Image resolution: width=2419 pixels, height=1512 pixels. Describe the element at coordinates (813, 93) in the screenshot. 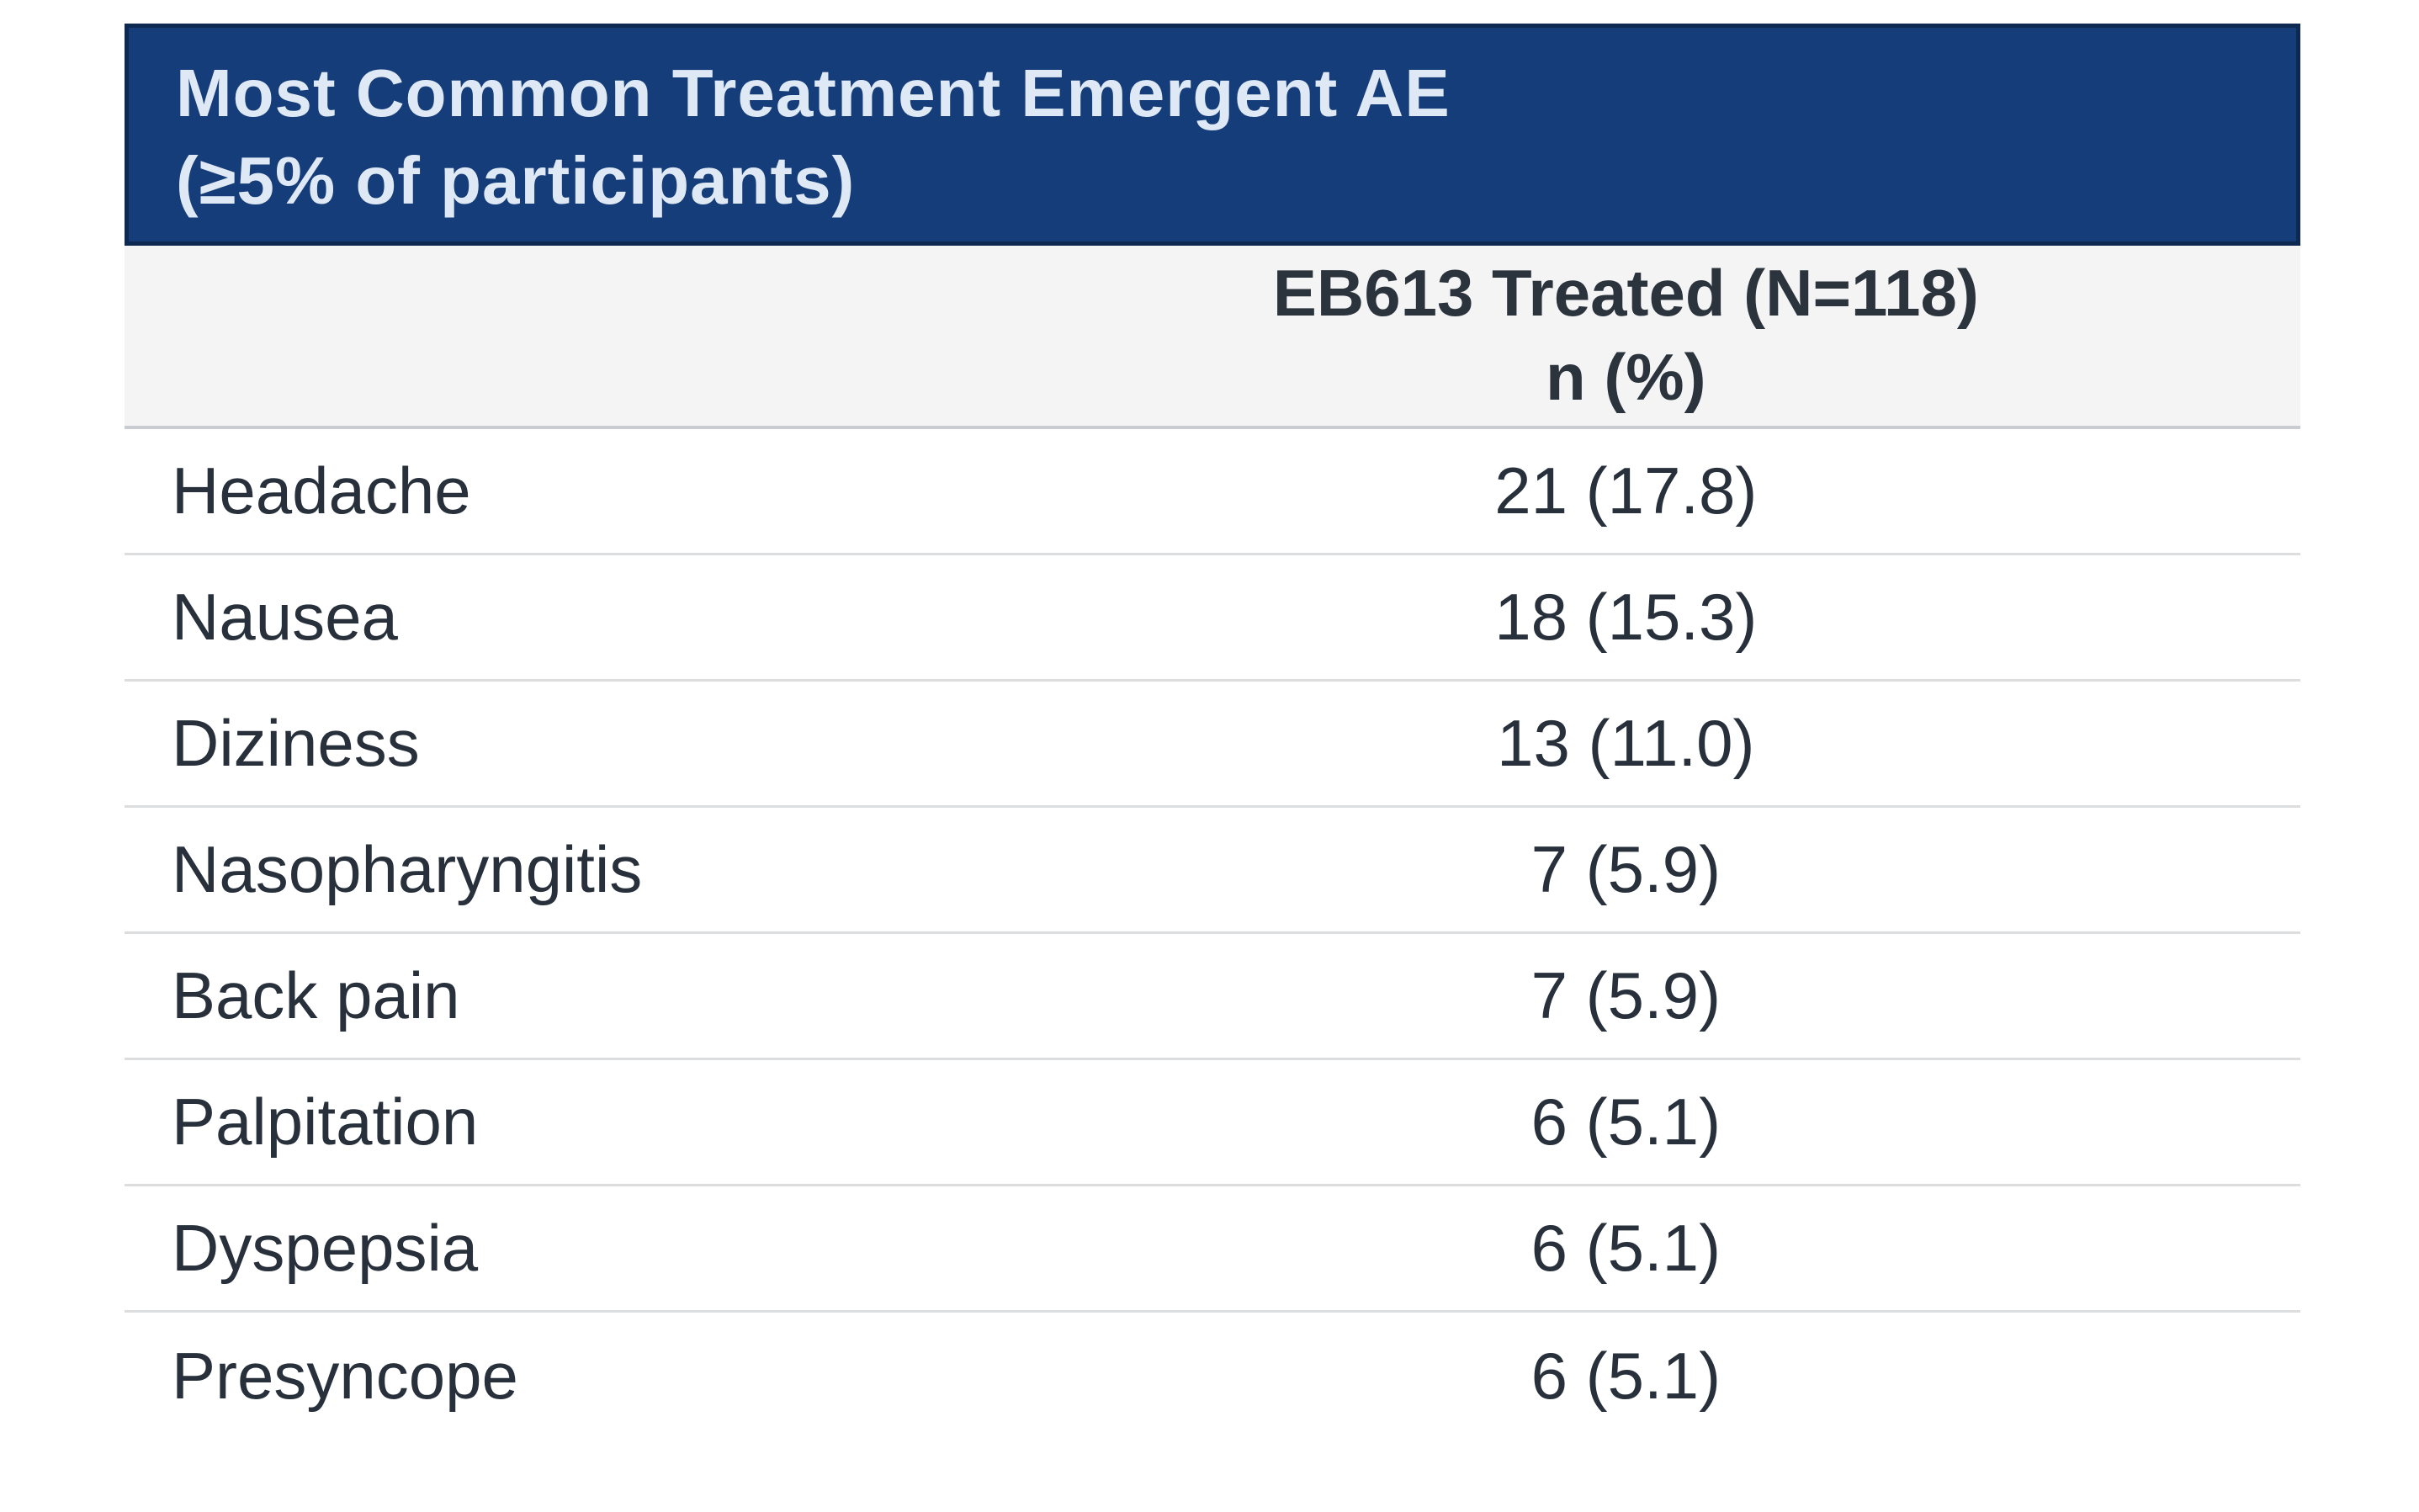

I see `table-title-line-1: Most Common Treatment Emergent AE` at that location.